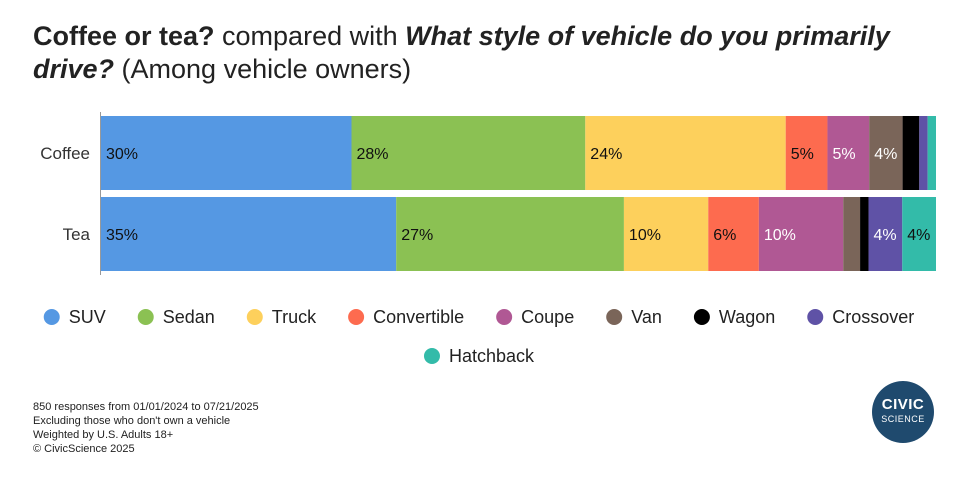  Describe the element at coordinates (418, 317) in the screenshot. I see `legend-label: Convertible` at that location.